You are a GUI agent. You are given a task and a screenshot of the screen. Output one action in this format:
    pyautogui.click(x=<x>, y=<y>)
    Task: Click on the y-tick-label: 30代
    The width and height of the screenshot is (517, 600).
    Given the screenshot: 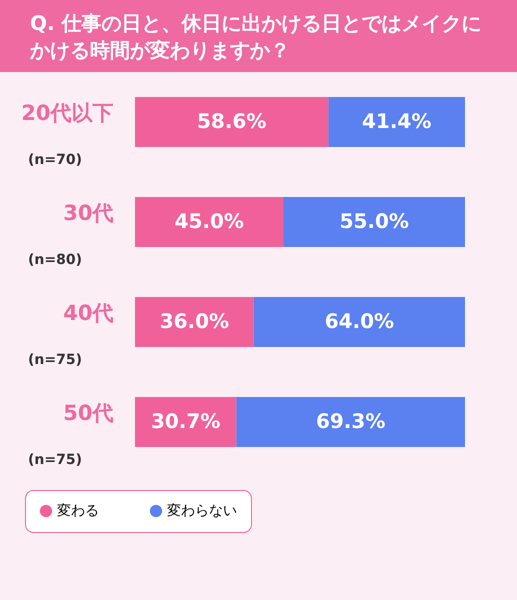 What is the action you would take?
    pyautogui.click(x=88, y=213)
    